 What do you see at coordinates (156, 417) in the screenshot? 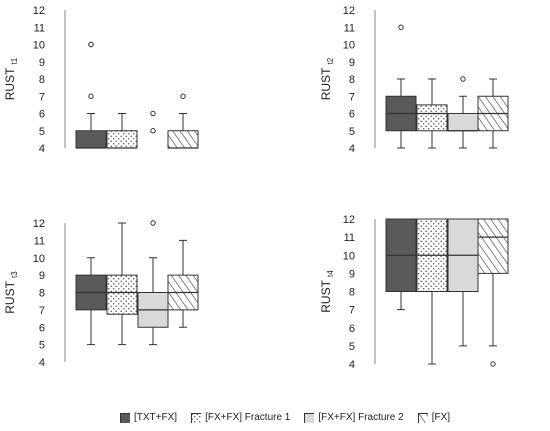
I see `legend-label: [TXT+FX]` at bounding box center [156, 417].